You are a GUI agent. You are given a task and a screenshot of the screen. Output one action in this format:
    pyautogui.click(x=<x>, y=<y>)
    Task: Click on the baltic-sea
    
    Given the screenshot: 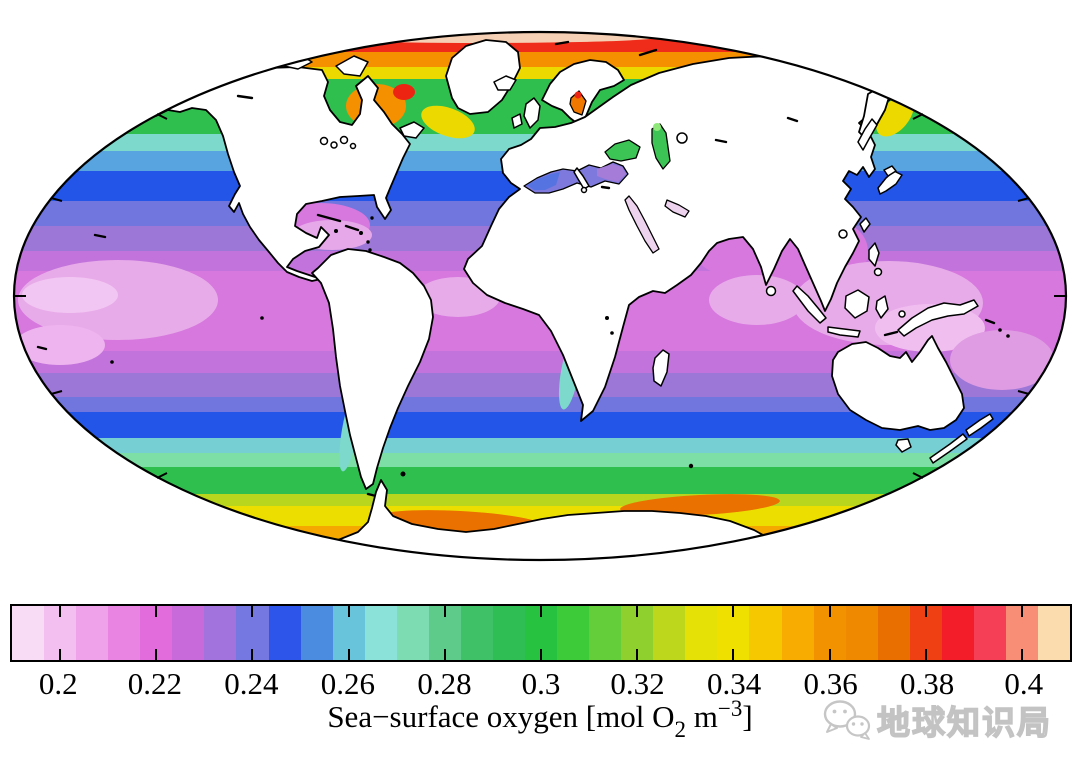 What is the action you would take?
    pyautogui.click(x=578, y=103)
    